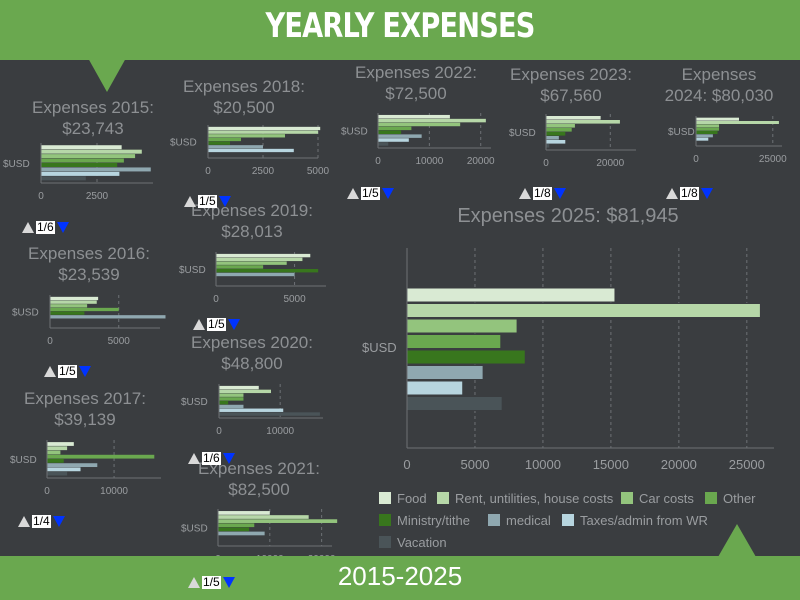 The image size is (800, 600). Describe the element at coordinates (252, 342) in the screenshot. I see `chart-title: Expenses 2020:` at that location.